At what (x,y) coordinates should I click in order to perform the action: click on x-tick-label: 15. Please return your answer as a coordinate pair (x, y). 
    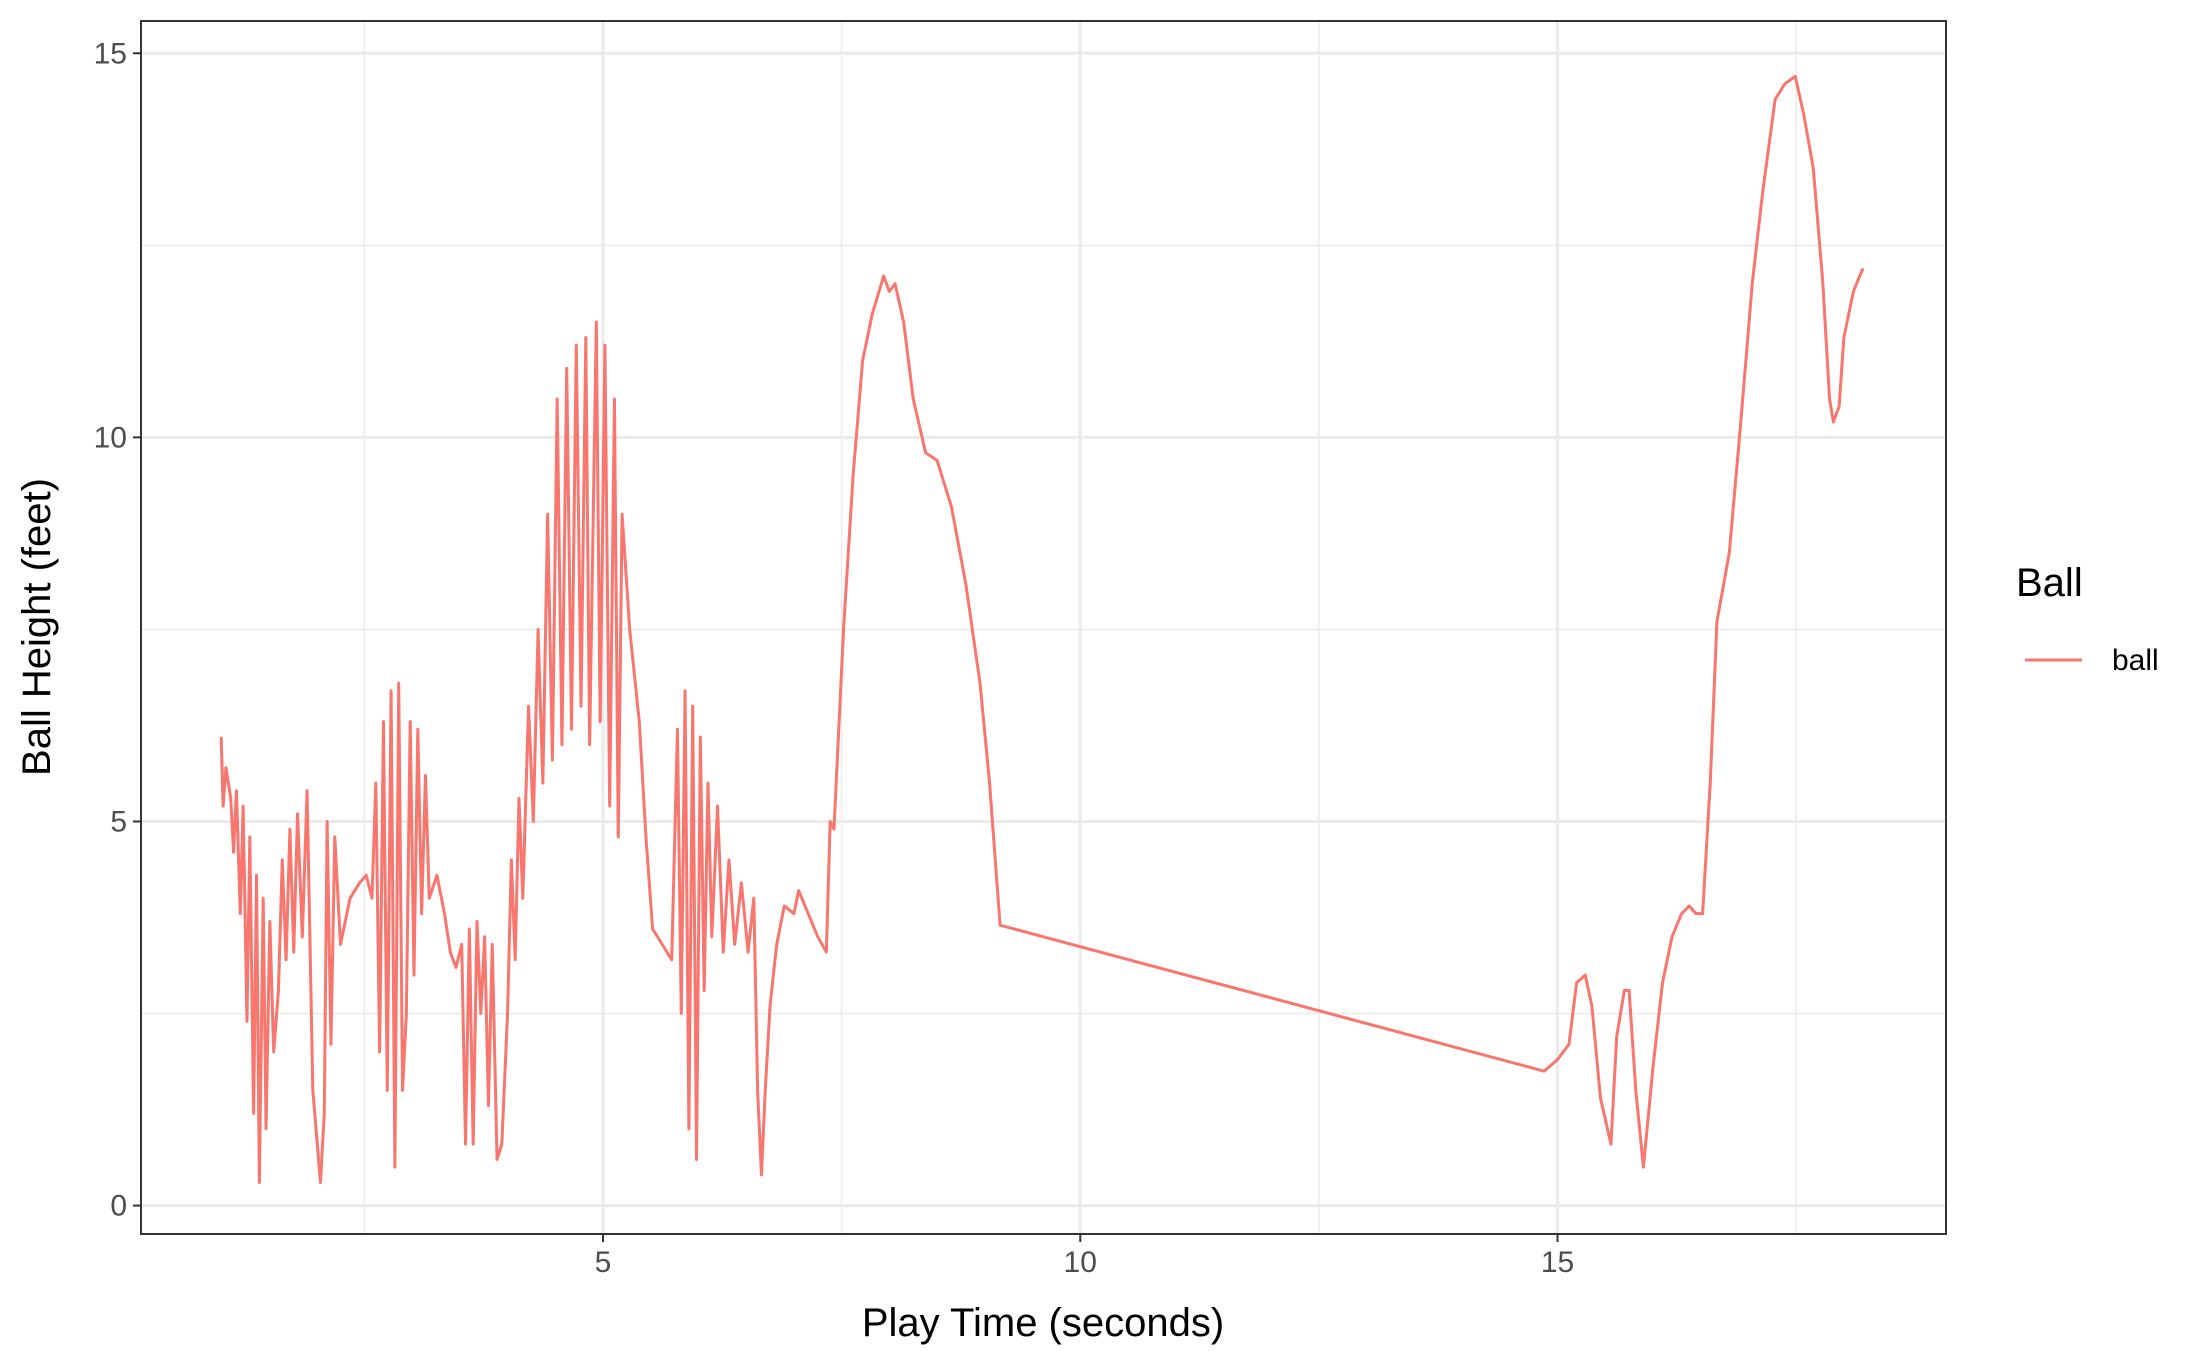
    Looking at the image, I should click on (1557, 1262).